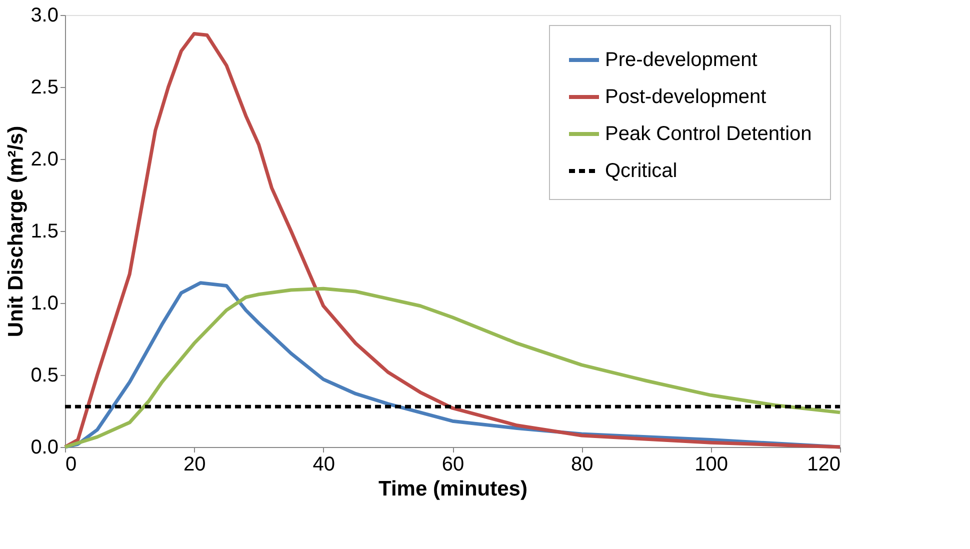 The image size is (970, 549). I want to click on legend-label: Qcritical, so click(641, 171).